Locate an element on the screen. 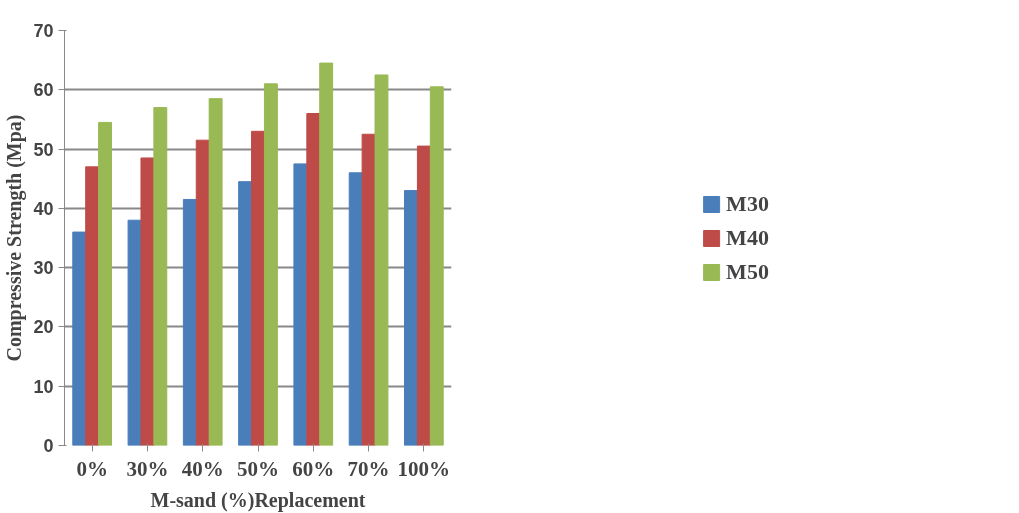  y-tick-label: 70 is located at coordinates (43, 31).